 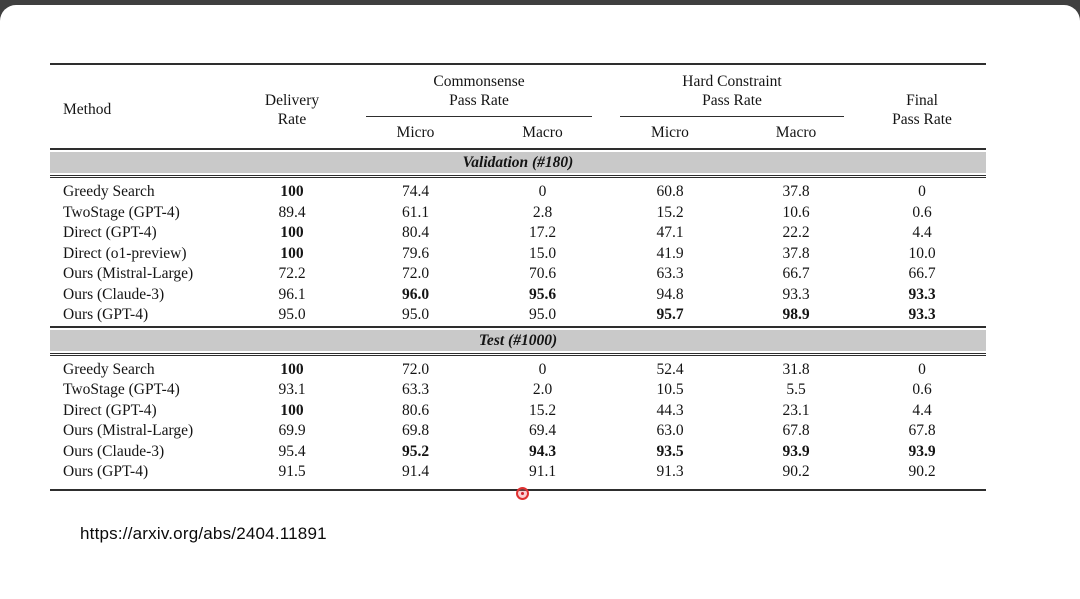 What do you see at coordinates (518, 411) in the screenshot?
I see `table-row: Direct (GPT-4) 100 80.6 15.2 44.3 23.1 4.4` at bounding box center [518, 411].